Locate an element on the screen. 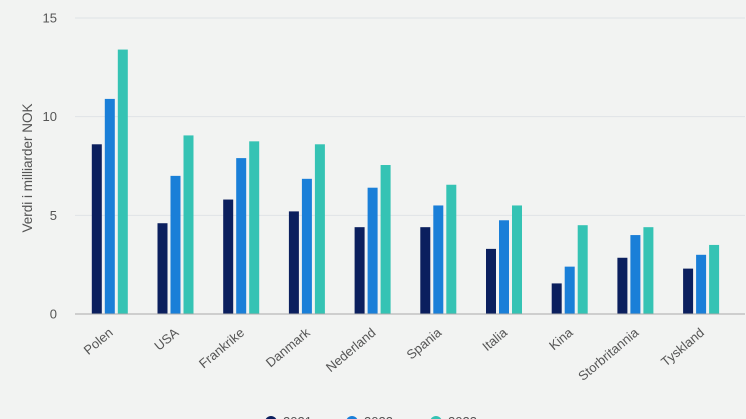 The width and height of the screenshot is (746, 419). bar-2023-usa is located at coordinates (188, 224).